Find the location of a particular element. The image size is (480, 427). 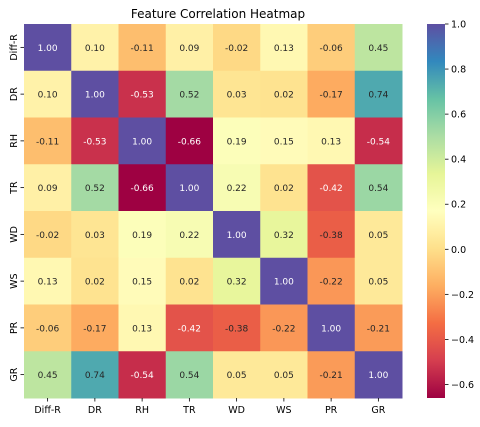

cell-value-label: 0.52 is located at coordinates (95, 189).